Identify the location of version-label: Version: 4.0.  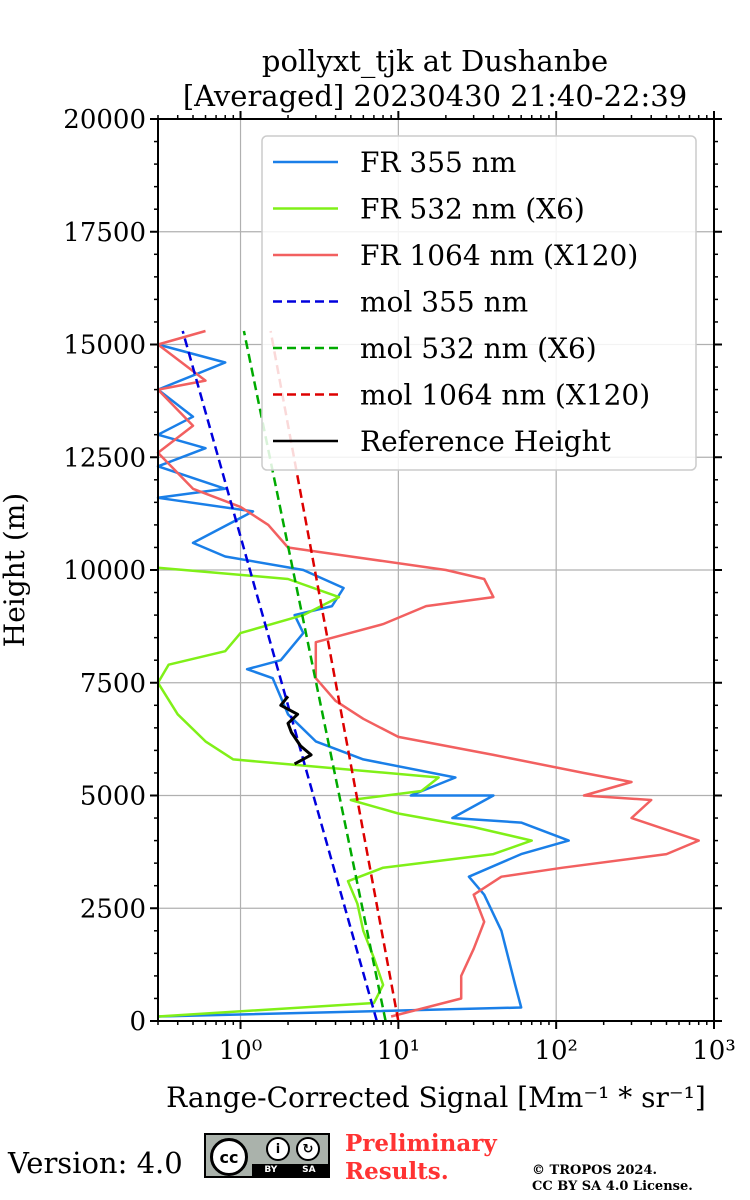
(95, 1163).